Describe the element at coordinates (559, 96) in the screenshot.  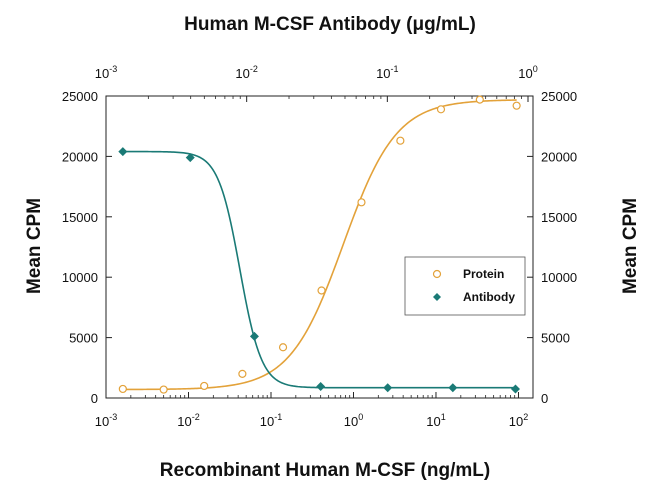
I see `y-right-tick-label: 25000` at that location.